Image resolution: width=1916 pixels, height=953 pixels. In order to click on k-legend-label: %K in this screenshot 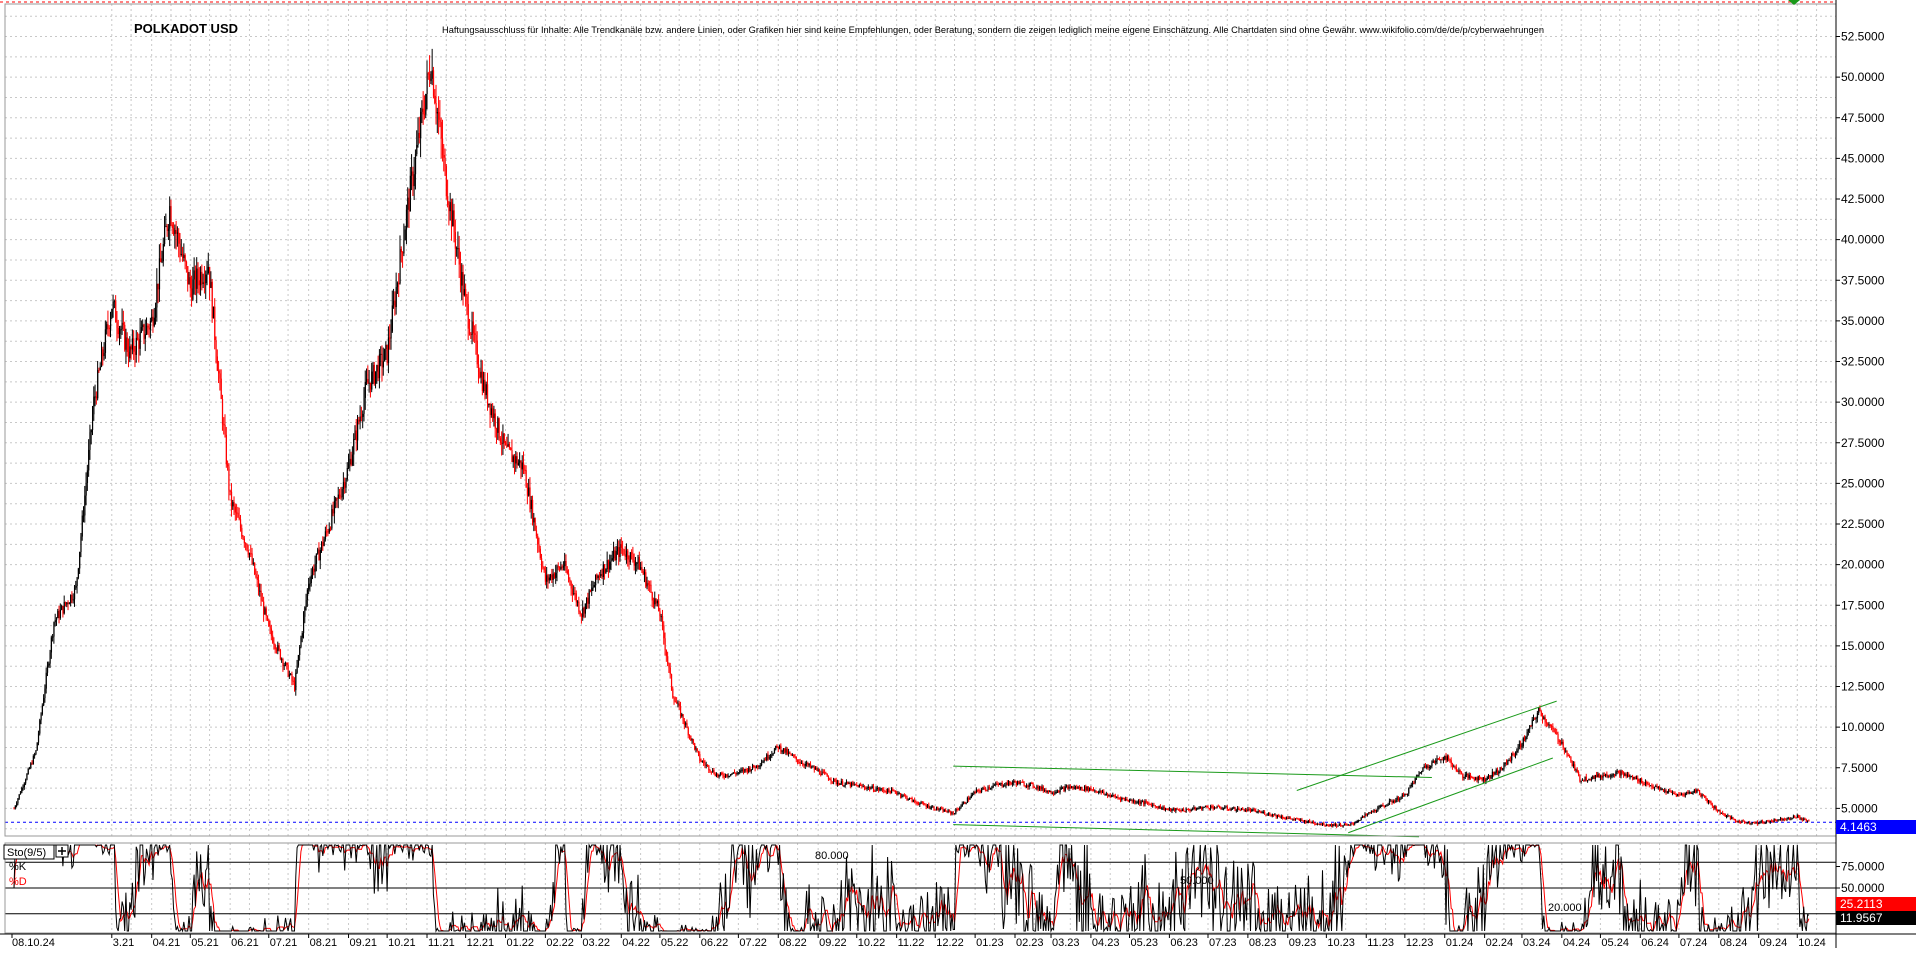, I will do `click(18, 867)`.